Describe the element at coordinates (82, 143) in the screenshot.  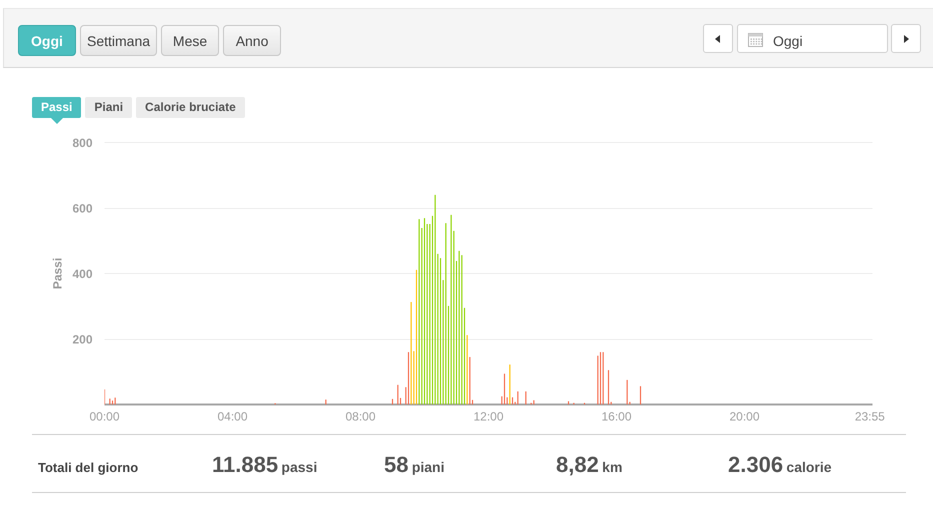
I see `y-tick-label: 800` at that location.